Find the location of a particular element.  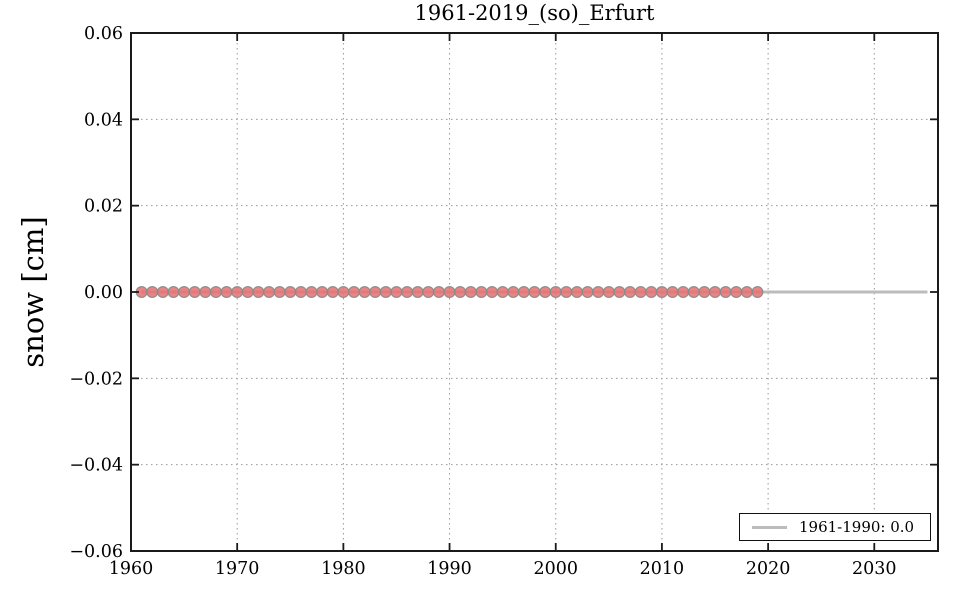

svg-text: 1970 is located at coordinates (237, 569).